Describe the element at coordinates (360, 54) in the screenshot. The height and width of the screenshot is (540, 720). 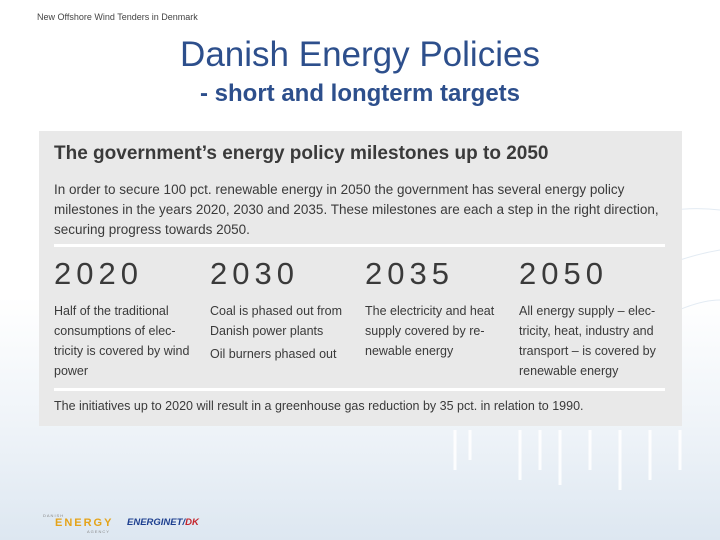
I see `slide-title: Danish Energy Policies` at that location.